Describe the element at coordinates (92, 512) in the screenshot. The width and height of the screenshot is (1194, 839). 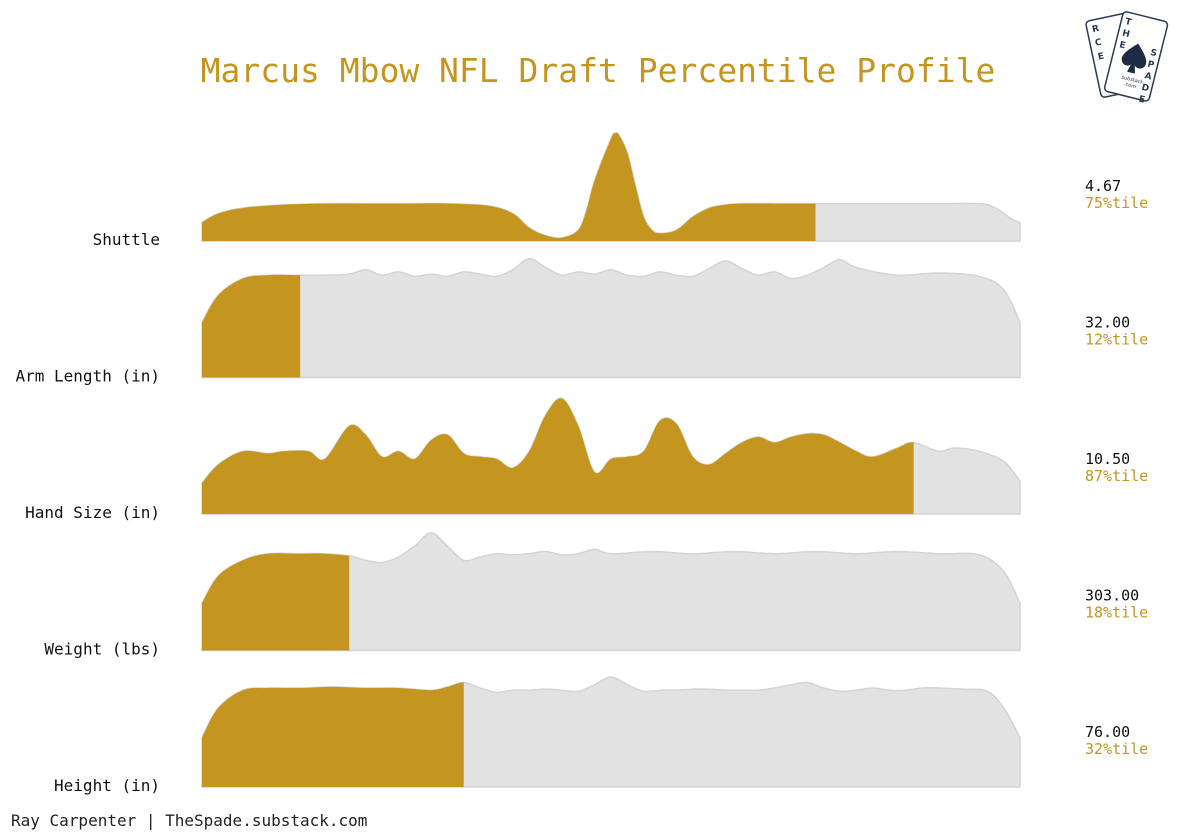
I see `row-label: Hand Size (in)` at that location.